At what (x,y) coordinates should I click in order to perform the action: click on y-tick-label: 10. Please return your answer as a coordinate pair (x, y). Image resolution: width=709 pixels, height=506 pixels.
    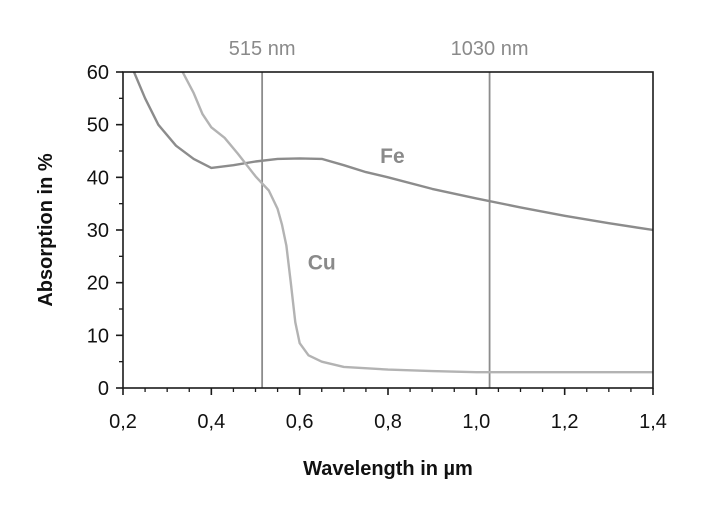
    Looking at the image, I should click on (98, 336).